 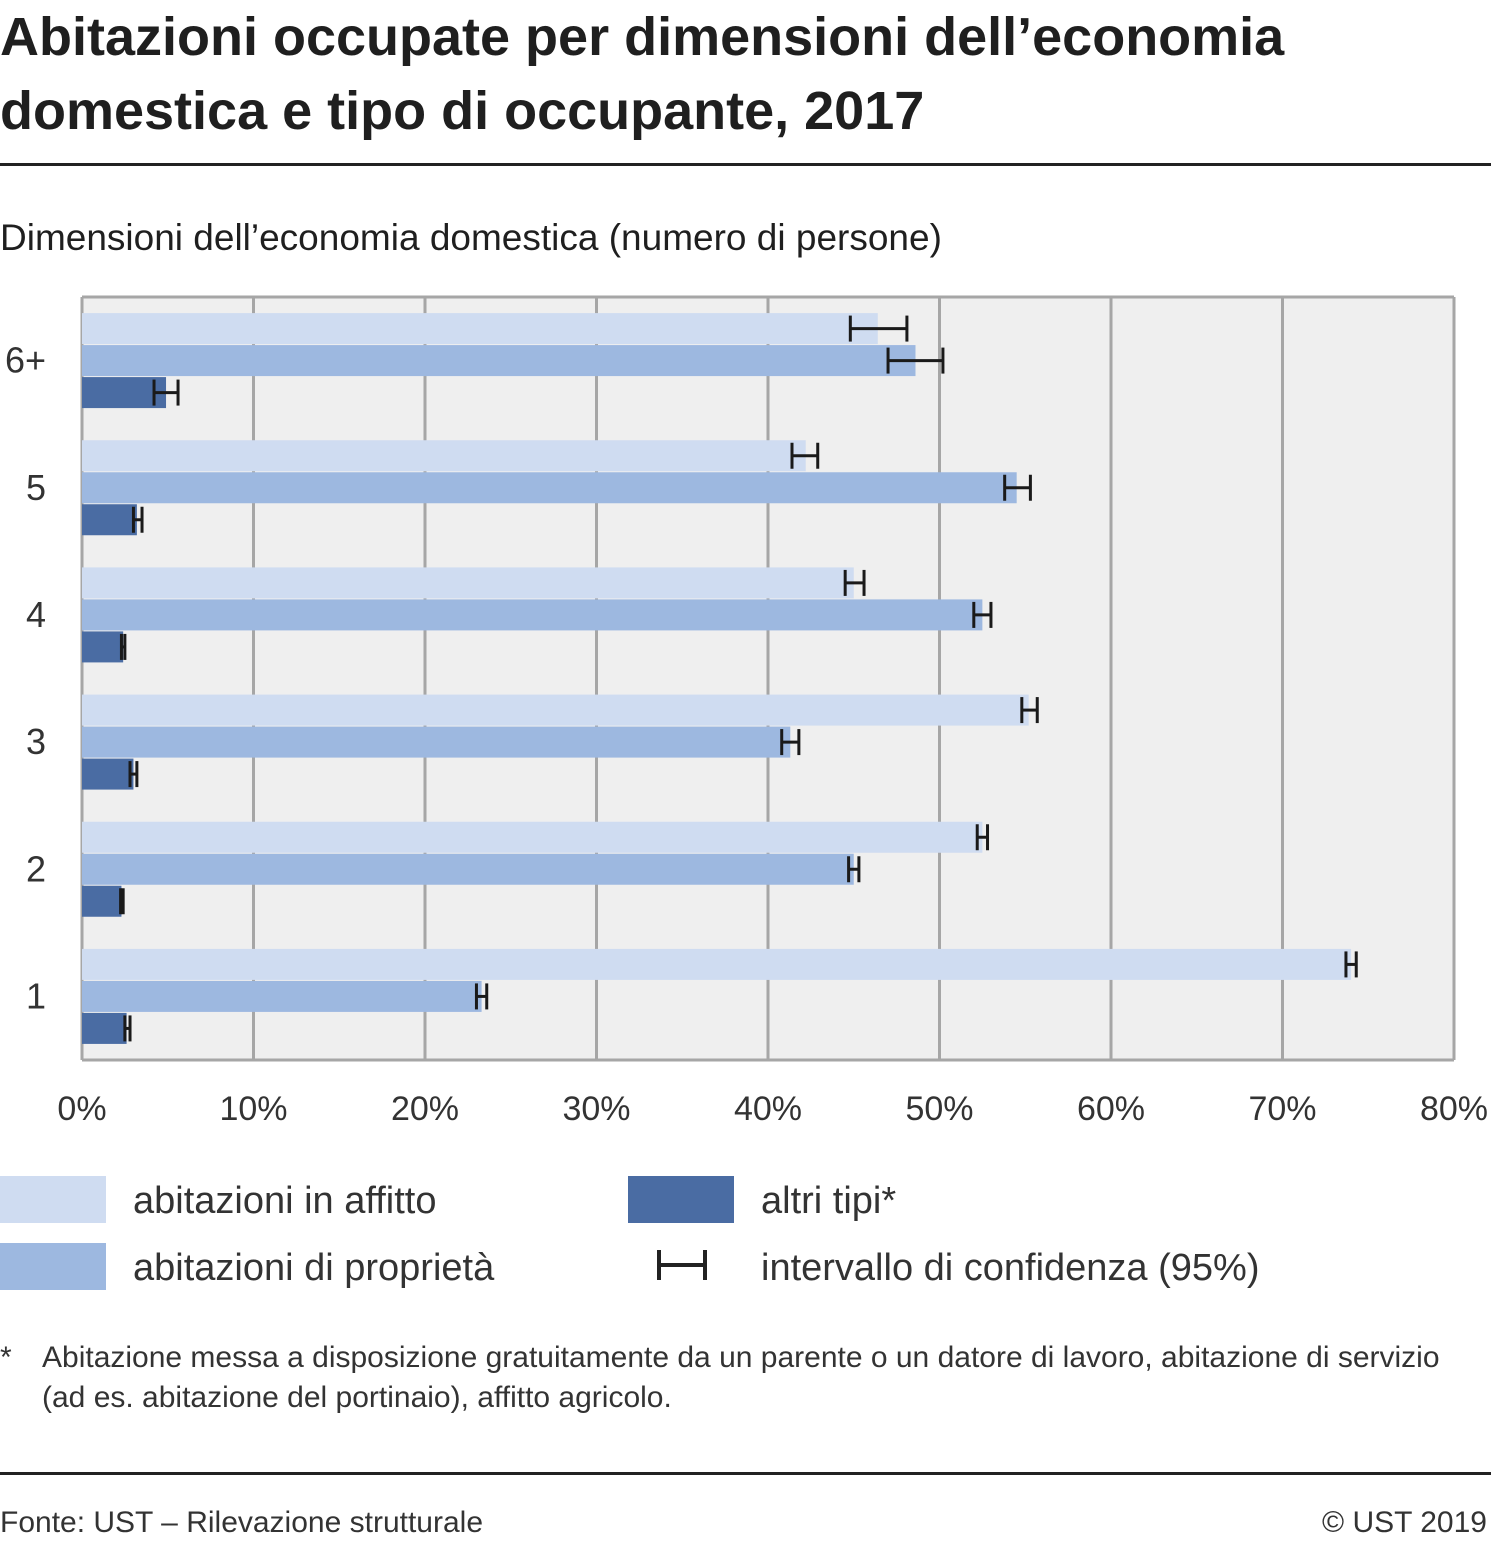 I want to click on legend-item-ci: intervallo di confidenza (95%), so click(x=978, y=1268).